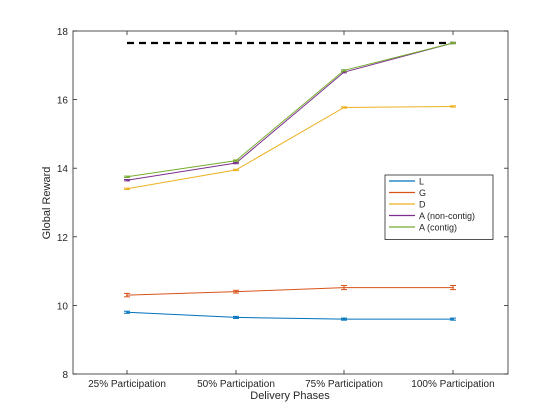 Image resolution: width=560 pixels, height=420 pixels. I want to click on y-tick-label: 14, so click(63, 169).